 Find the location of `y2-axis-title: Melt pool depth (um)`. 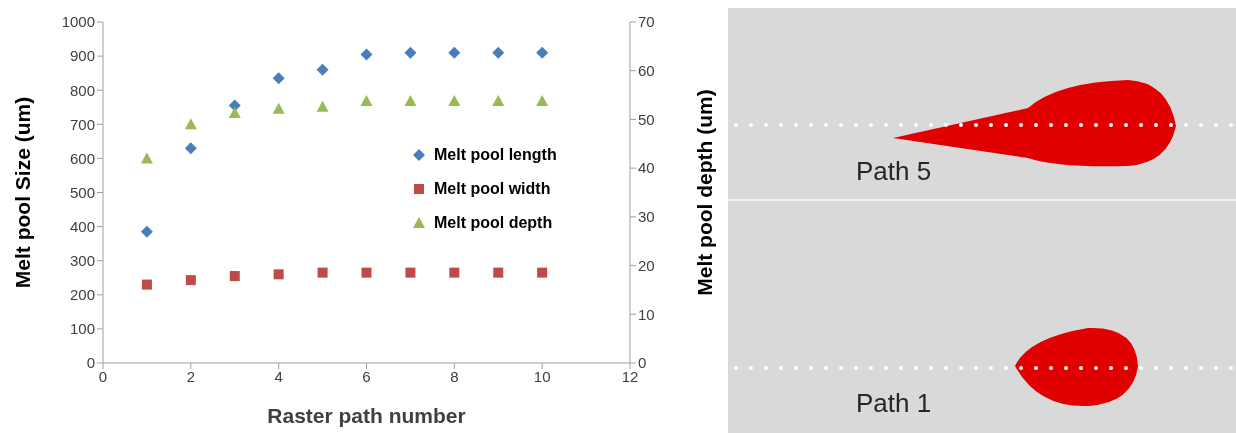

y2-axis-title: Melt pool depth (um) is located at coordinates (705, 192).